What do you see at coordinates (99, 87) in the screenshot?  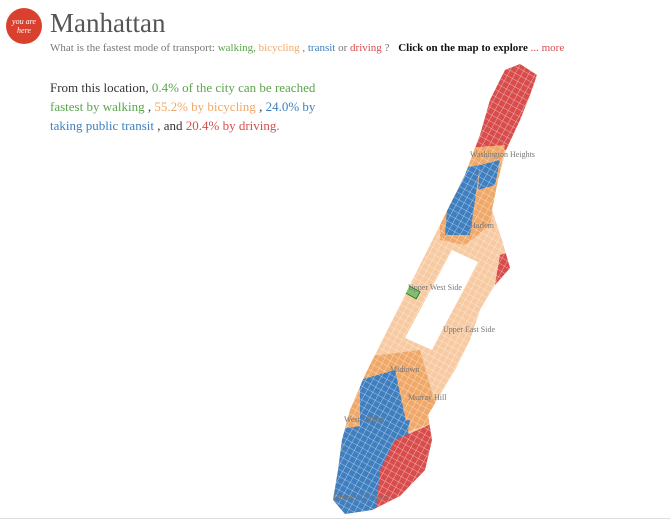 I see `summary-intro: From this location,` at bounding box center [99, 87].